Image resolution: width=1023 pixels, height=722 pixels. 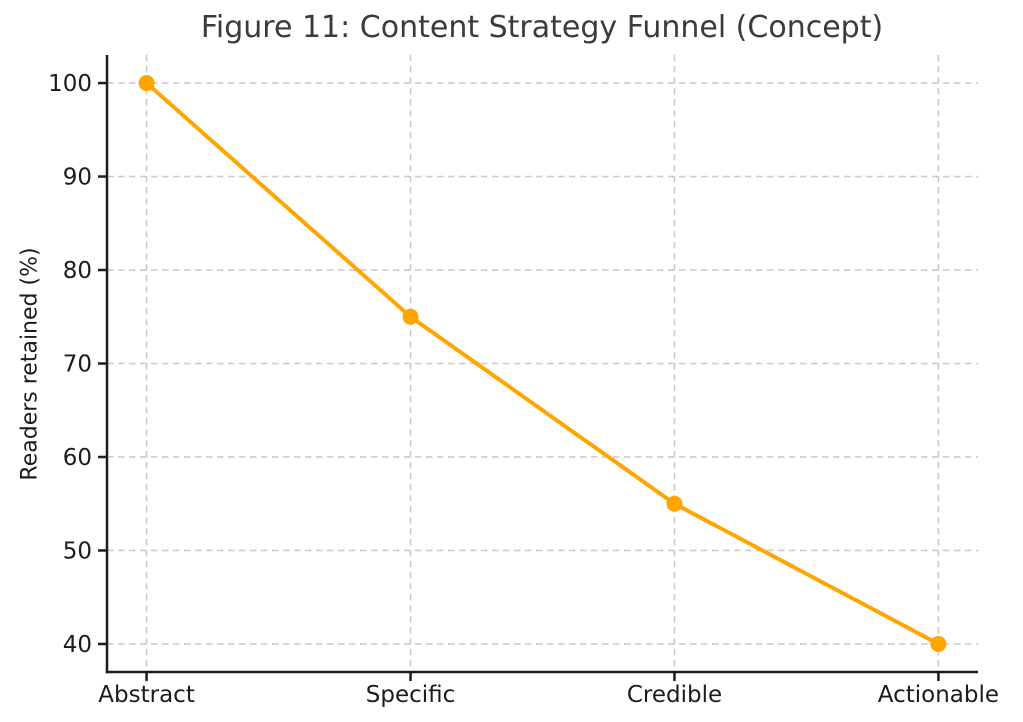 What do you see at coordinates (146, 695) in the screenshot?
I see `x-tick-label: Abstract` at bounding box center [146, 695].